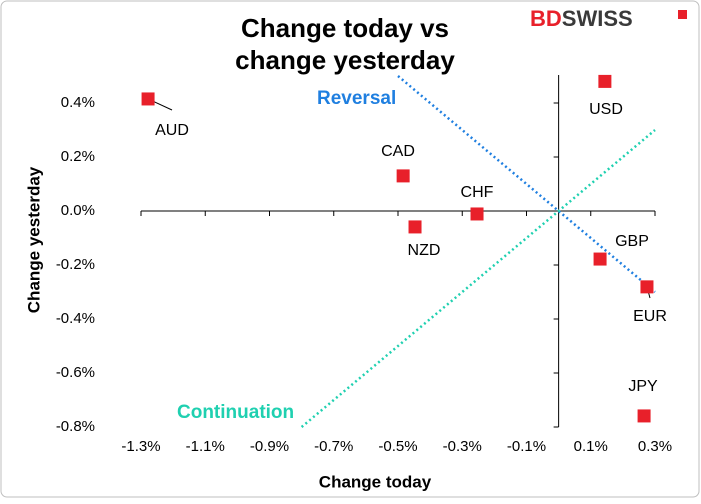 Image resolution: width=701 pixels, height=504 pixels. What do you see at coordinates (655, 446) in the screenshot?
I see `x-tick-label: 0.3%` at bounding box center [655, 446].